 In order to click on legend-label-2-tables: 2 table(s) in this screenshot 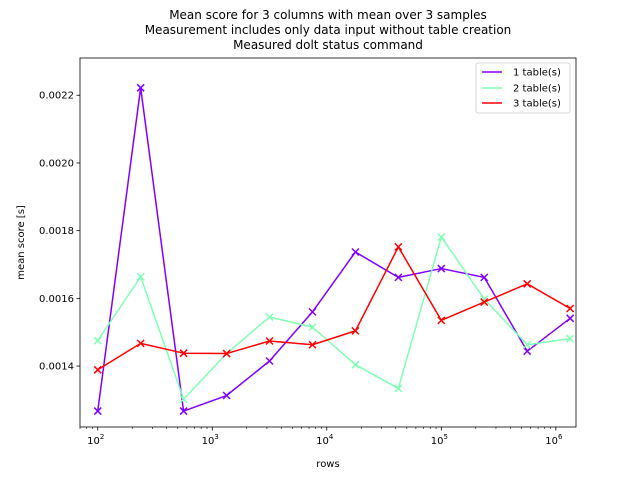, I will do `click(537, 89)`.